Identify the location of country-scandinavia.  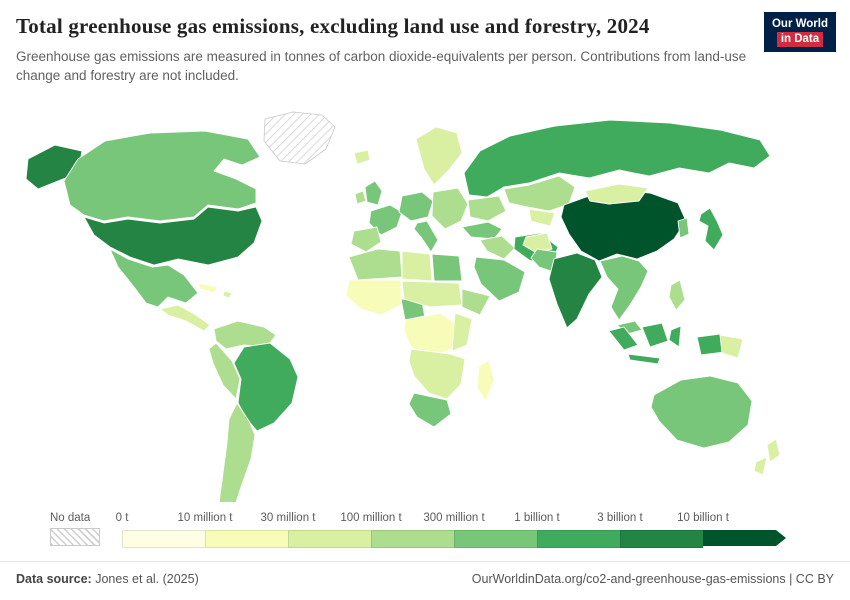
(439, 156).